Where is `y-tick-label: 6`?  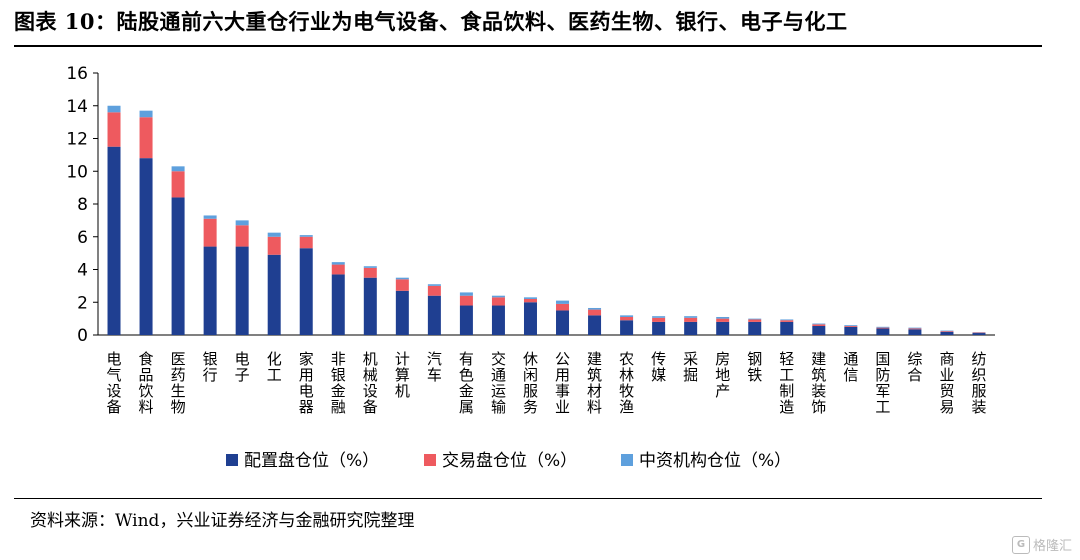 y-tick-label: 6 is located at coordinates (82, 238).